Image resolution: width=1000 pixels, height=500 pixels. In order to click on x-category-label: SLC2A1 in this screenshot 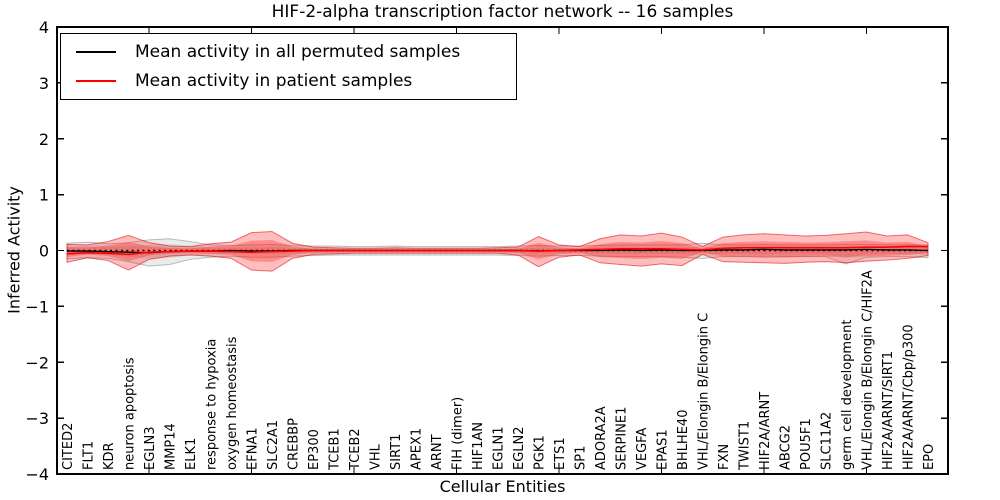, I will do `click(273, 445)`.